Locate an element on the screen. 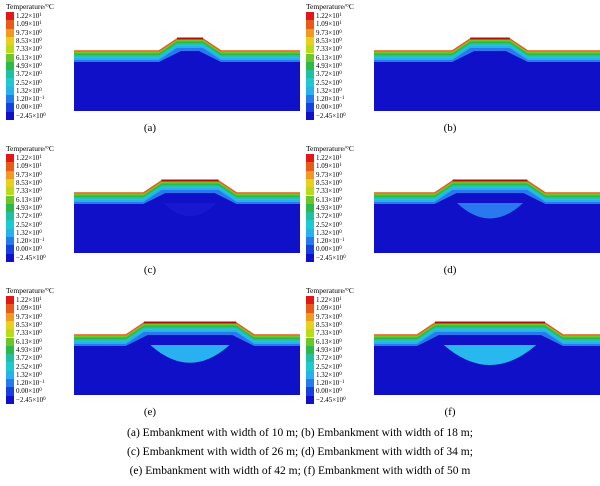  legend-mantissa: 3.72 is located at coordinates (22, 74).